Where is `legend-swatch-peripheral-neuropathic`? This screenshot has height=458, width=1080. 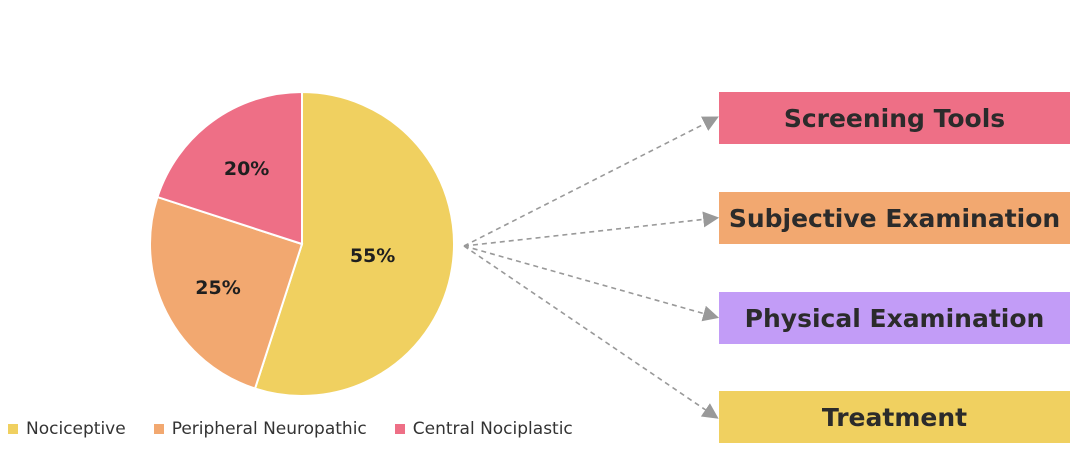 legend-swatch-peripheral-neuropathic is located at coordinates (158, 429).